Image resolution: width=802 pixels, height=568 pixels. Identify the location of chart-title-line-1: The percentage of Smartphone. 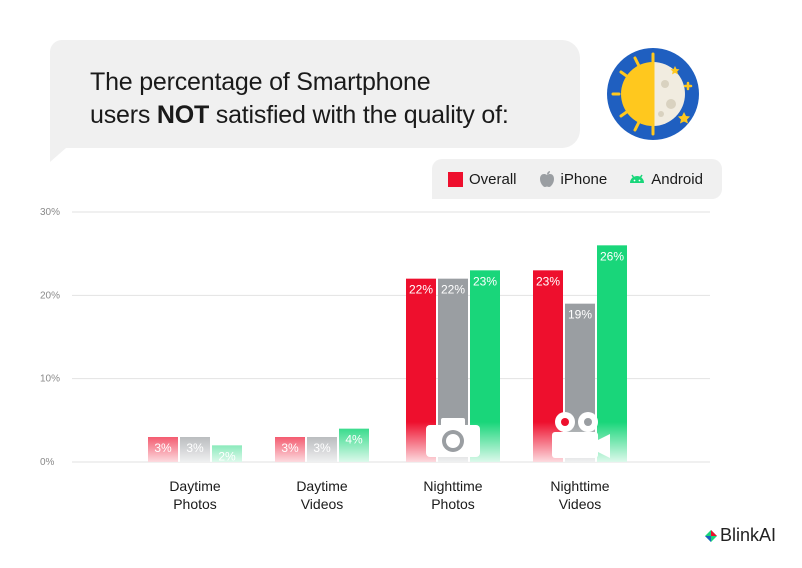
(260, 82).